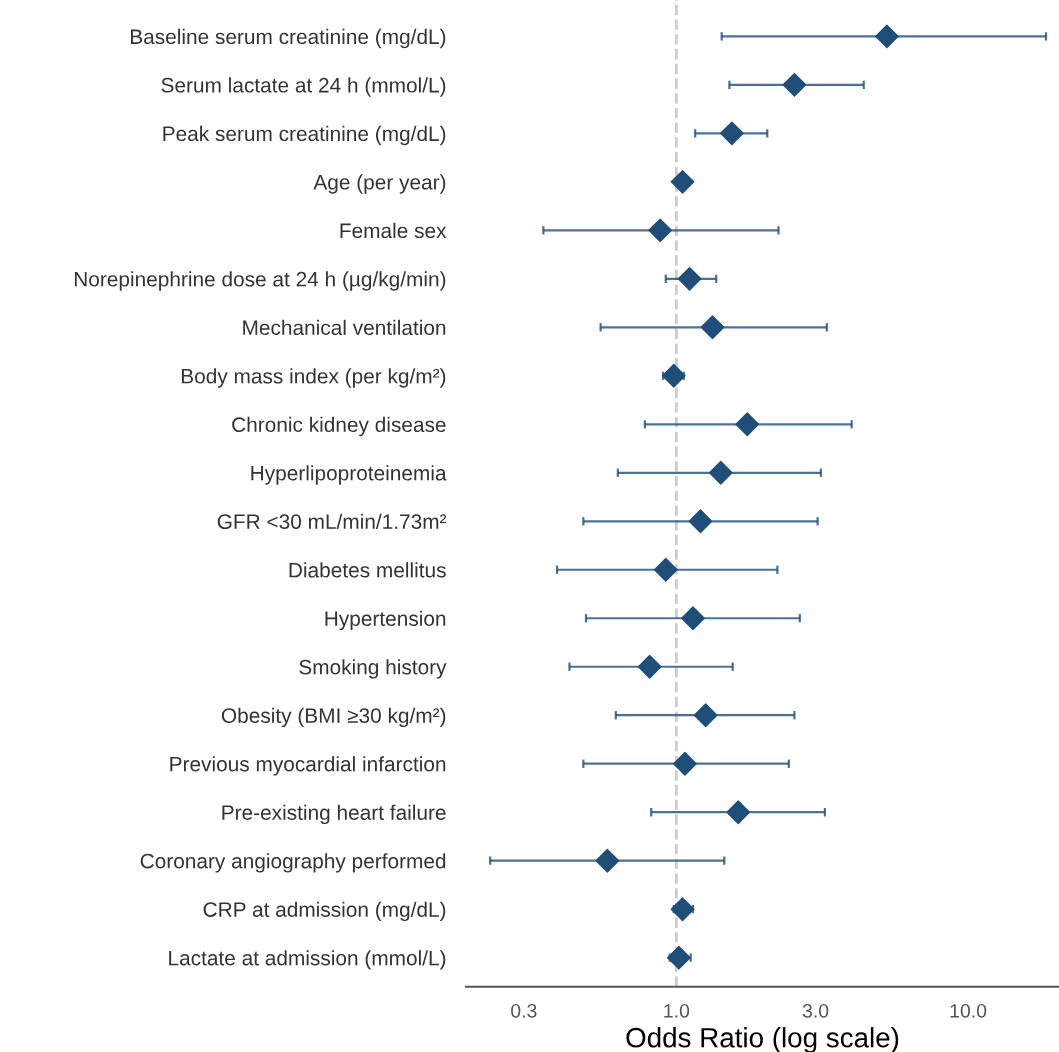  I want to click on y-tick-label: Hypertension, so click(385, 620).